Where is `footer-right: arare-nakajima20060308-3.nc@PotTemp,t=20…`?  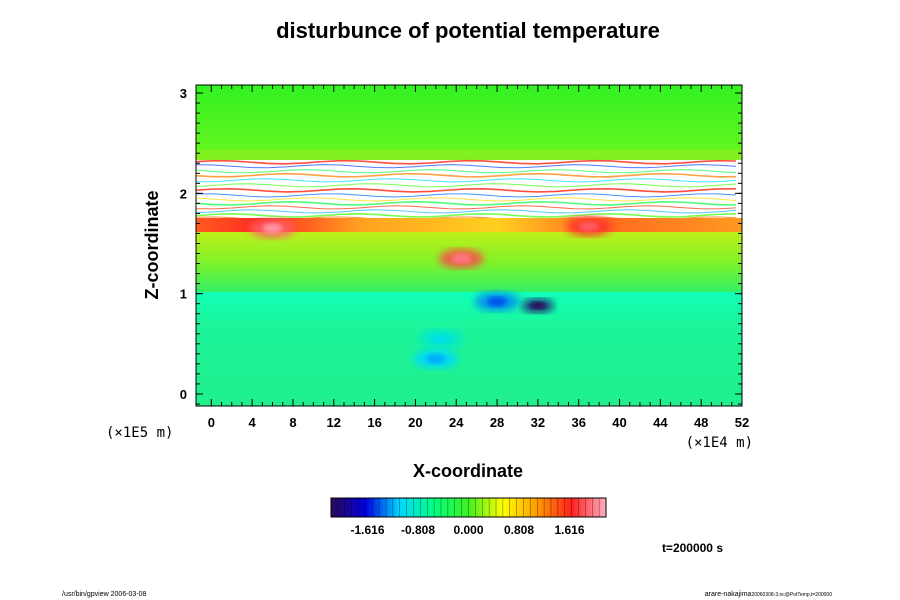
footer-right: arare-nakajima20060308-3.nc@PotTemp,t=20… is located at coordinates (768, 594).